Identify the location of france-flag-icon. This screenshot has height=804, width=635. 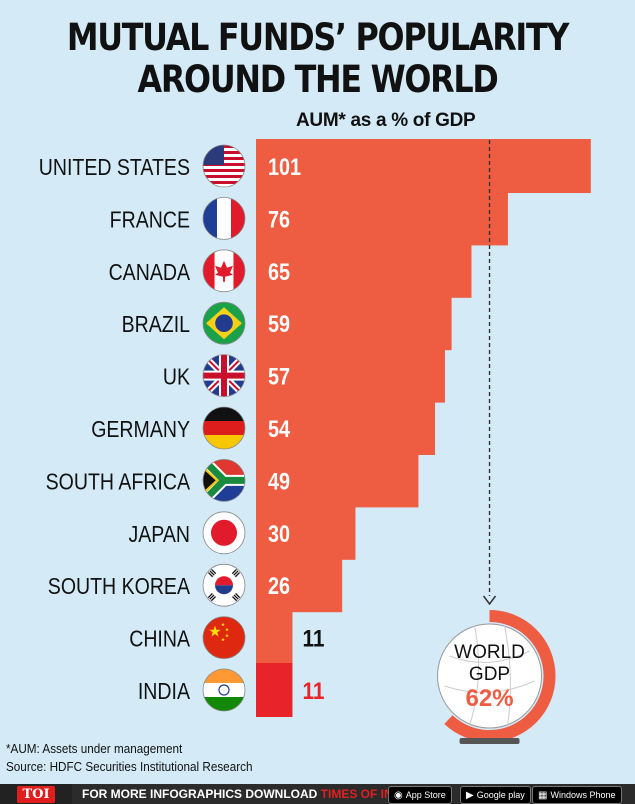
(224, 218).